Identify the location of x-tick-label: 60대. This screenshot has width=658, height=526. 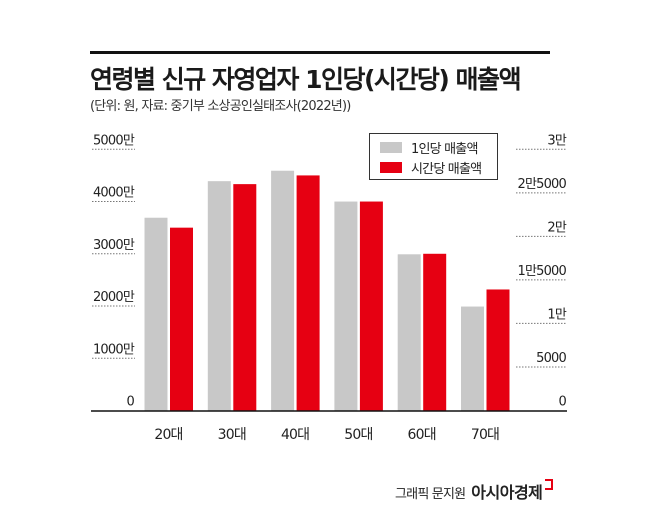
(422, 435).